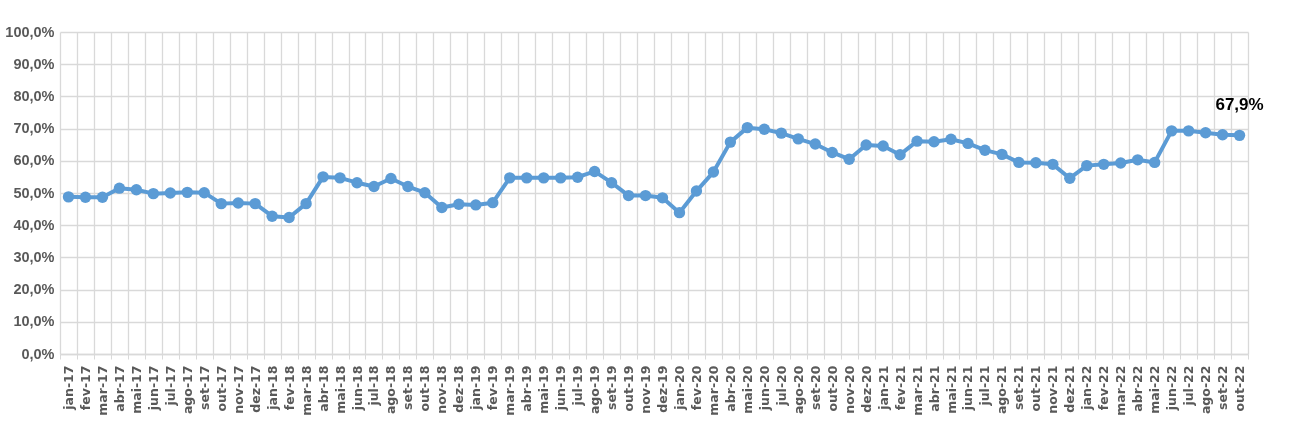  Describe the element at coordinates (815, 387) in the screenshot. I see `x-tick-label: set-20` at that location.